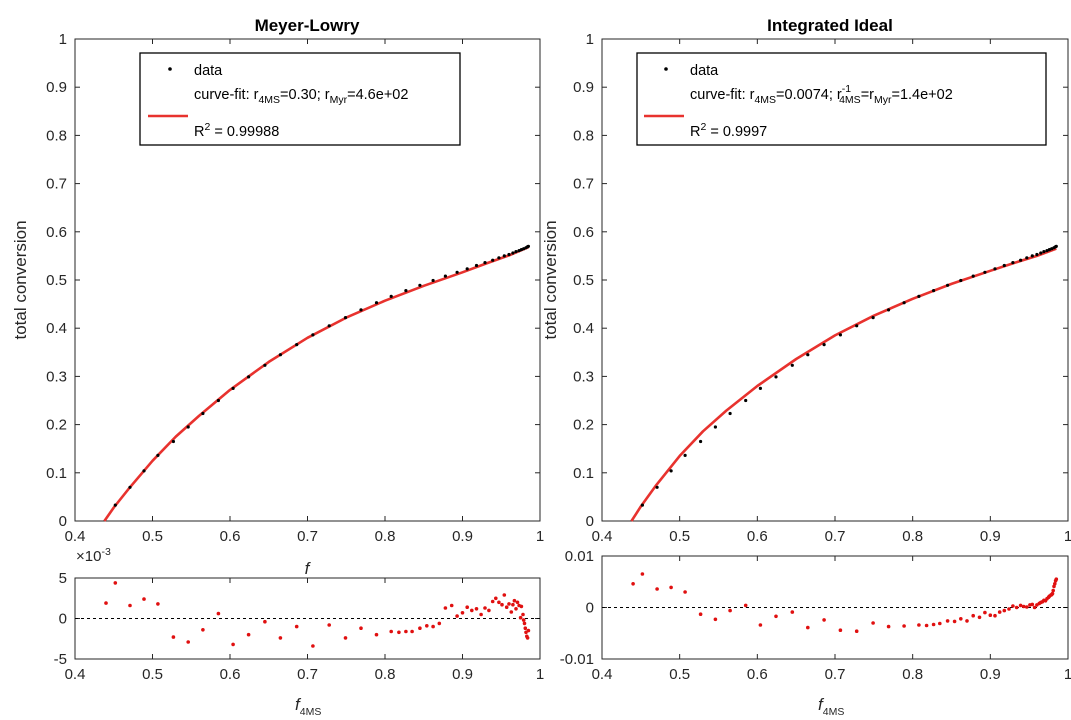 This screenshot has width=1071, height=720. What do you see at coordinates (704, 71) in the screenshot?
I see `legend-data-label: data` at bounding box center [704, 71].